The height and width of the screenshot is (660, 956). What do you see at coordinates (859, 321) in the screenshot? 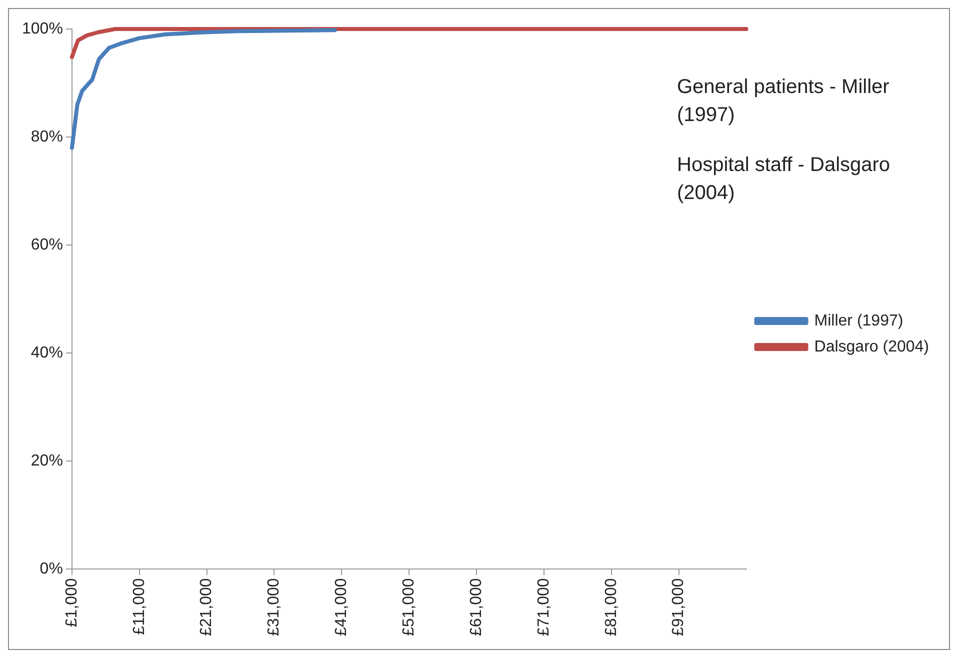
I see `legend-label: Miller (1997)` at bounding box center [859, 321].